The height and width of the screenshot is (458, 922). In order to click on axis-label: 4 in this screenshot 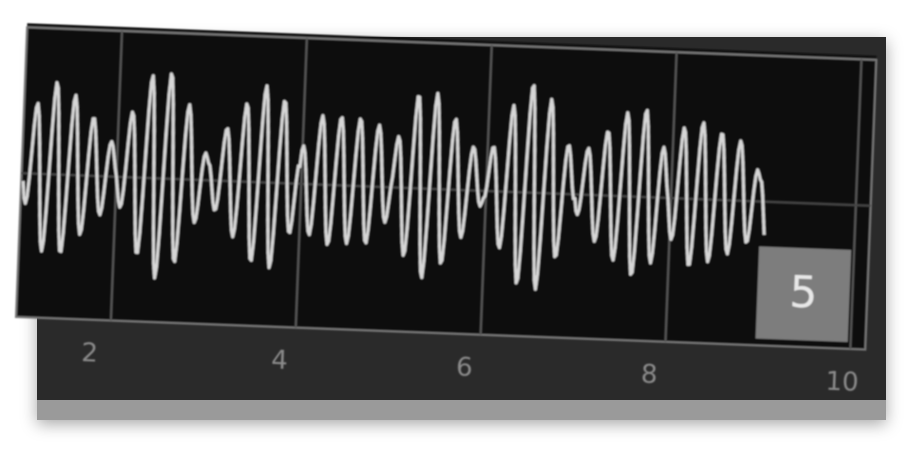, I will do `click(280, 360)`.